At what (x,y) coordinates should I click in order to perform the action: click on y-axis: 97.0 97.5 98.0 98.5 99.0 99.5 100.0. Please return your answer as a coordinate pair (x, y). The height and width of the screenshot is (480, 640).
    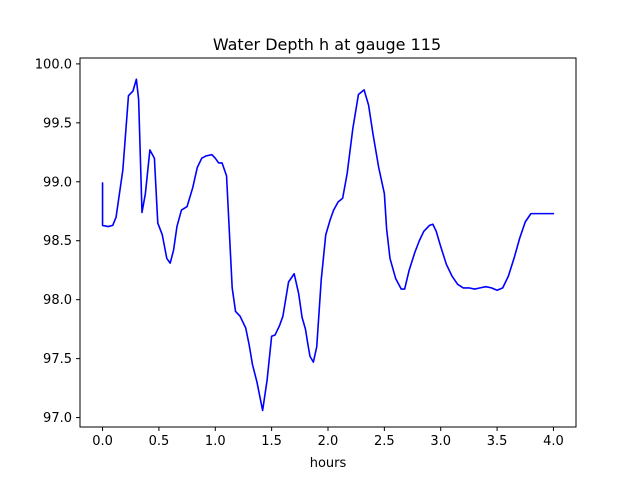
    Looking at the image, I should click on (57, 241).